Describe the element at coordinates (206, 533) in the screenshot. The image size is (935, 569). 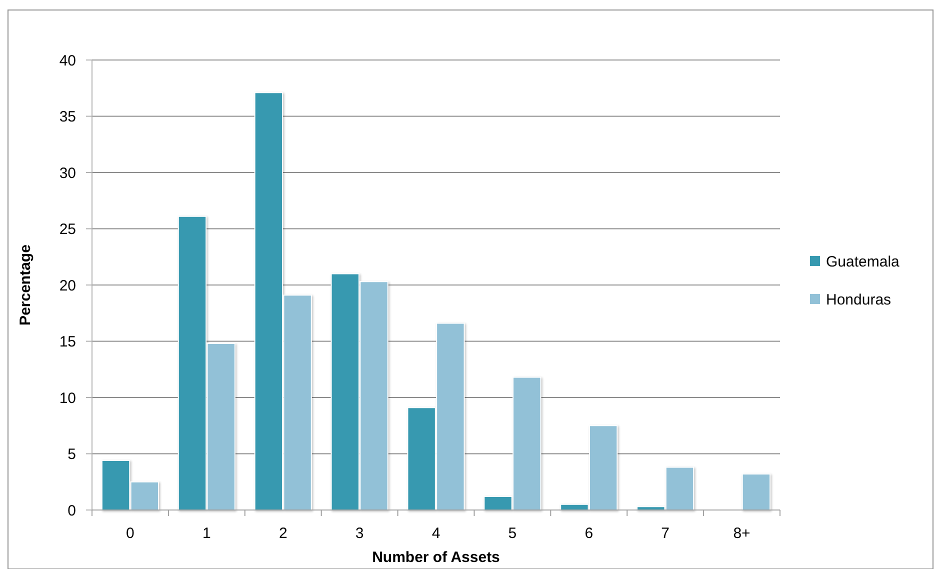
I see `x-tick-label: 1` at that location.